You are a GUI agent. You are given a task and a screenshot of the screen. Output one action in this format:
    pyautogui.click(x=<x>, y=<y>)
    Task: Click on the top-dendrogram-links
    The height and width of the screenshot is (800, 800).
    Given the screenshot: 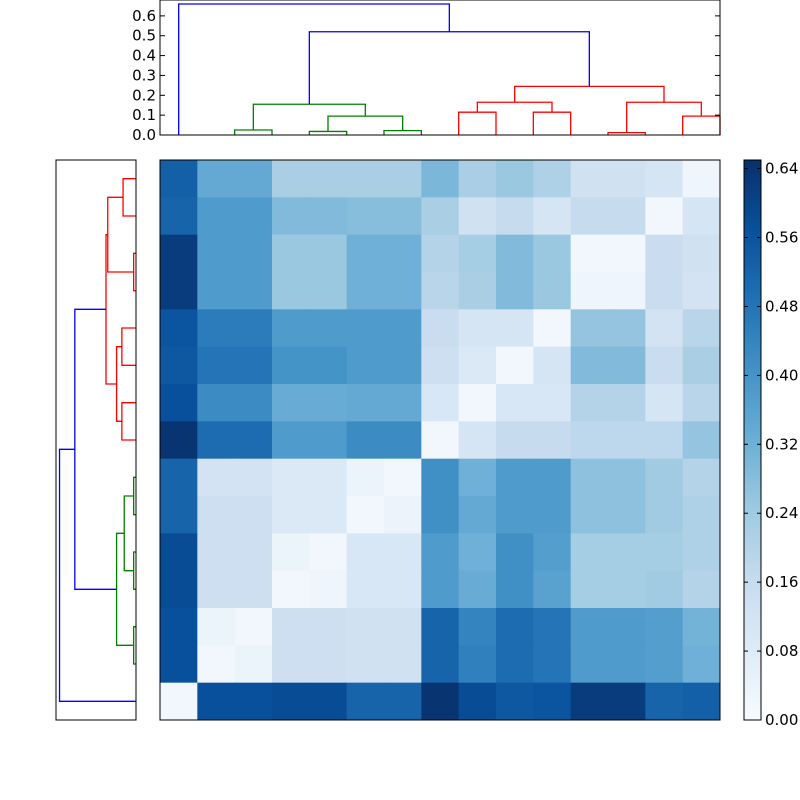 What is the action you would take?
    pyautogui.click(x=449, y=69)
    